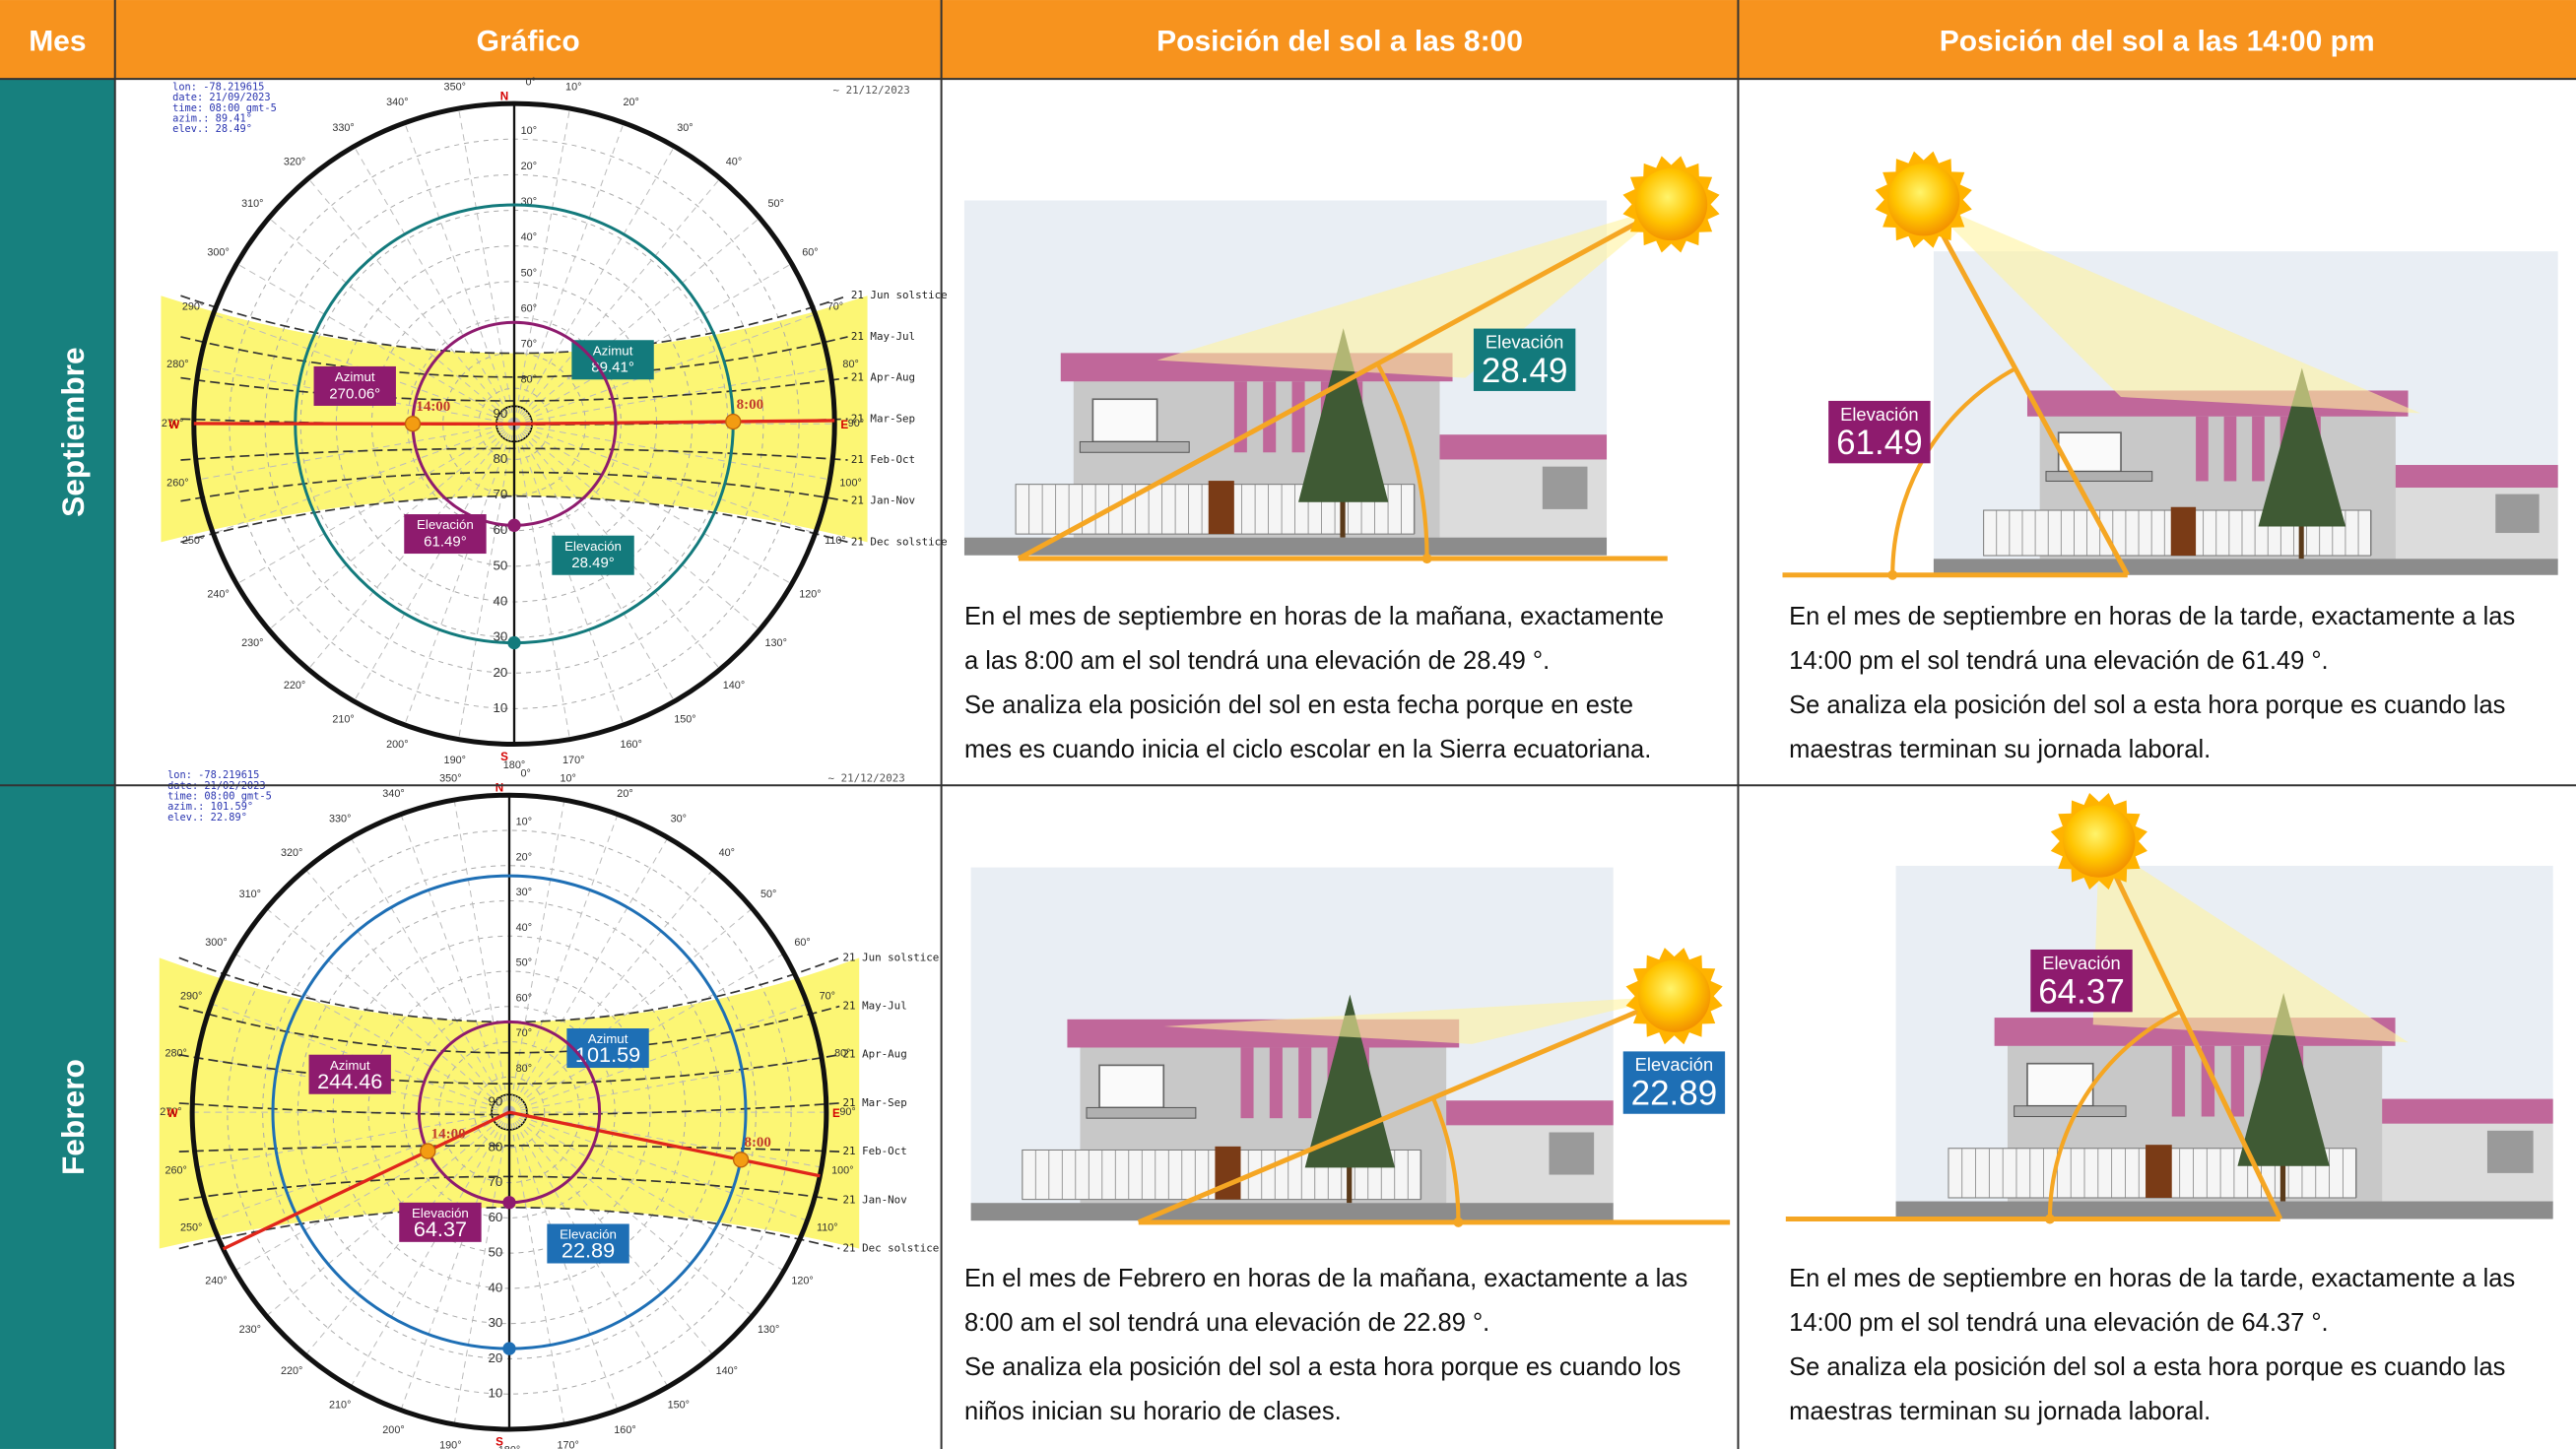 The height and width of the screenshot is (1449, 2576). I want to click on elevation-label-box, so click(2082, 981).